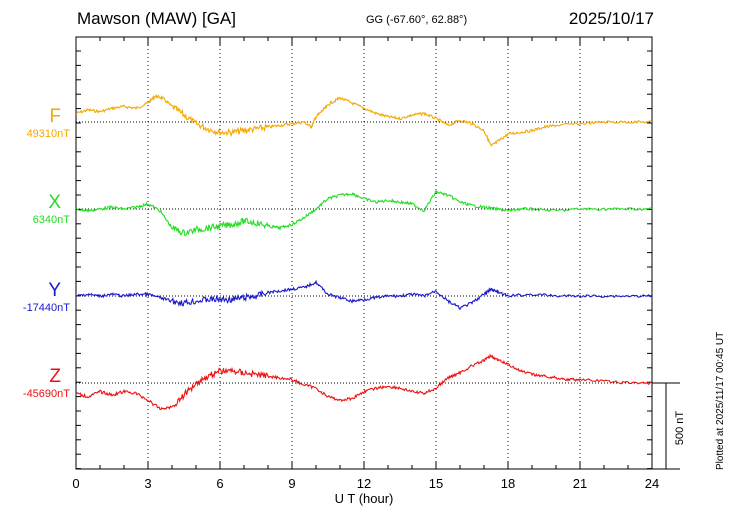  Describe the element at coordinates (54, 202) in the screenshot. I see `component-name: X` at that location.